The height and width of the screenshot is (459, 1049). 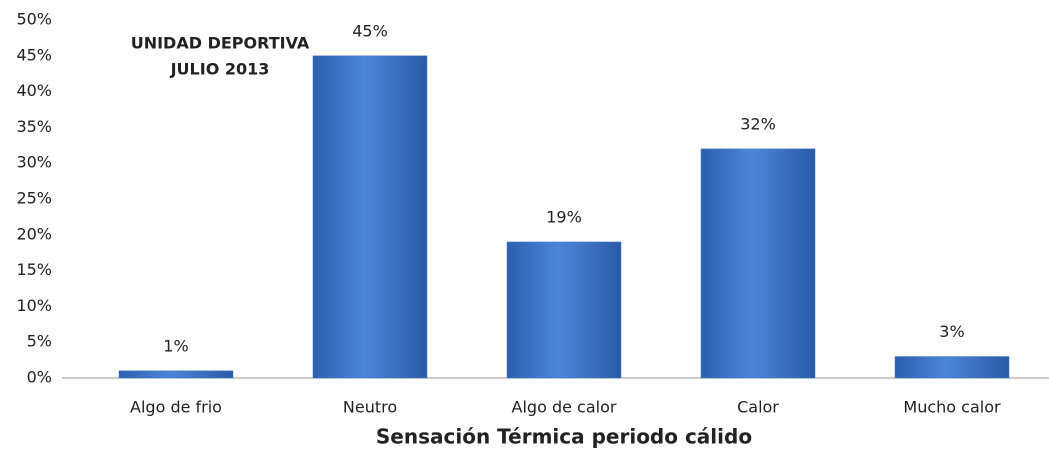 What do you see at coordinates (34, 19) in the screenshot?
I see `y-tick-label: 50%` at bounding box center [34, 19].